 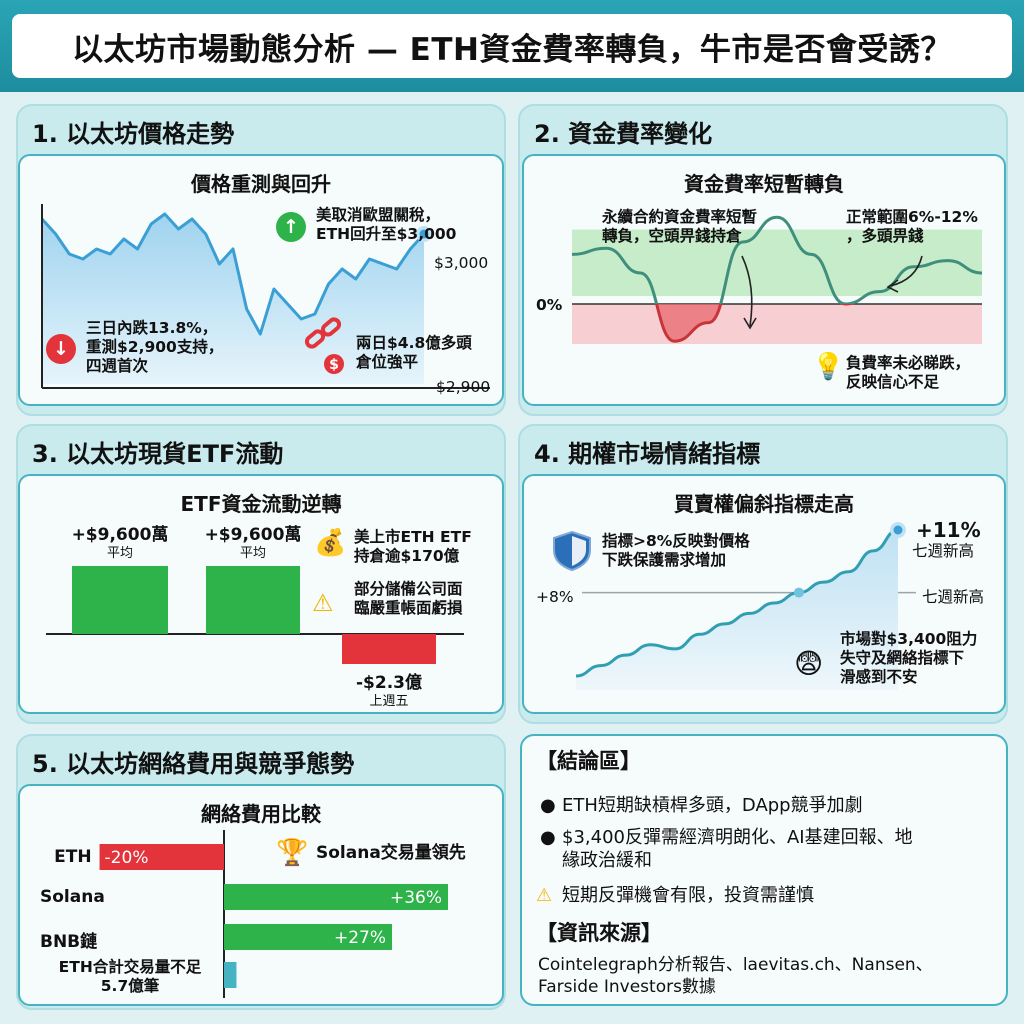 I want to click on label-zero: 0%, so click(x=549, y=305).